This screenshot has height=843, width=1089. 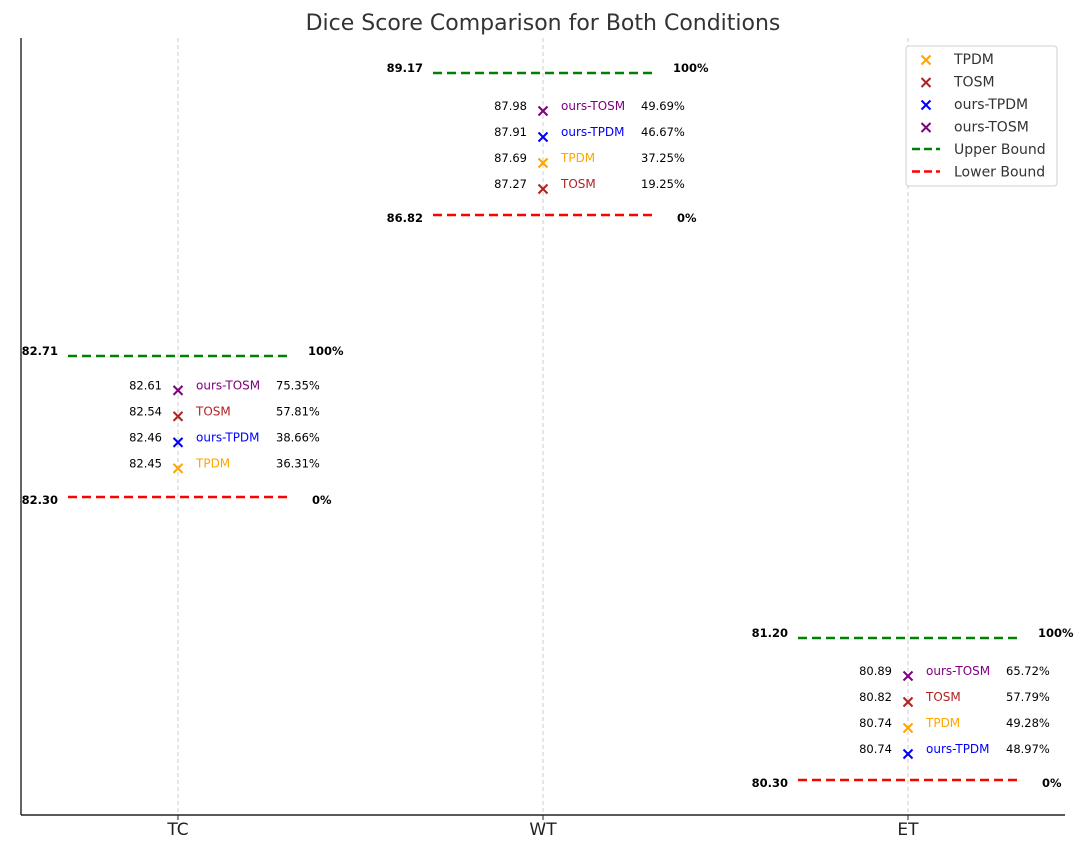 I want to click on point-method-et-tpdm: TPDM, so click(x=942, y=723).